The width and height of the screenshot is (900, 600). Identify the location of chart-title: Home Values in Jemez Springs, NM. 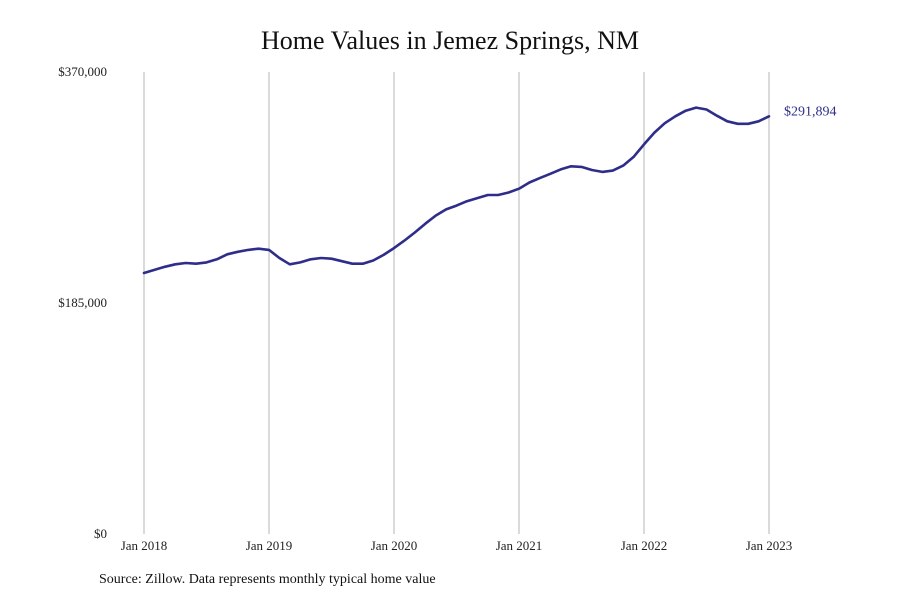
(450, 40).